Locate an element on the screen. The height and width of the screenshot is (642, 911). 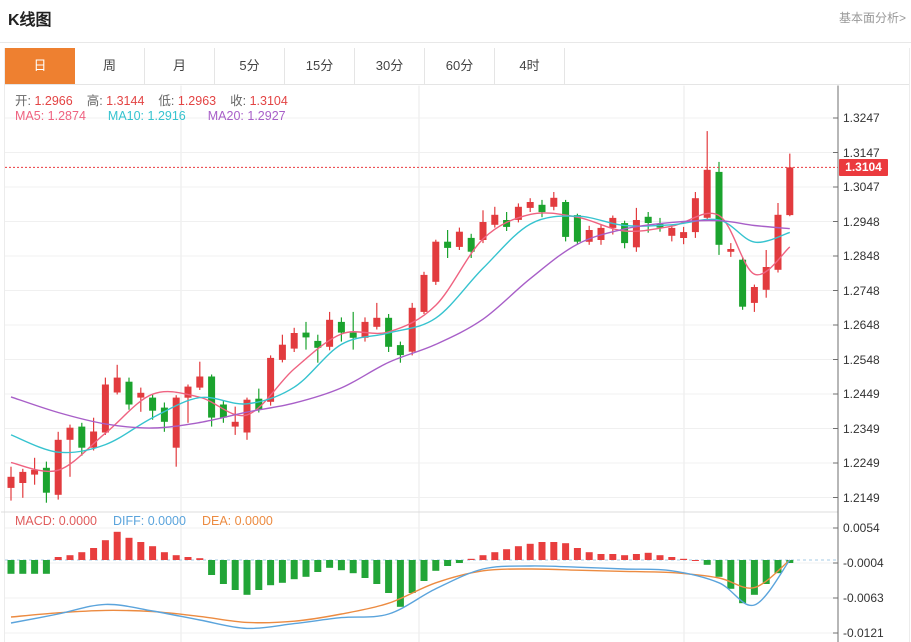
price-axis-label: 1.2249 is located at coordinates (861, 463).